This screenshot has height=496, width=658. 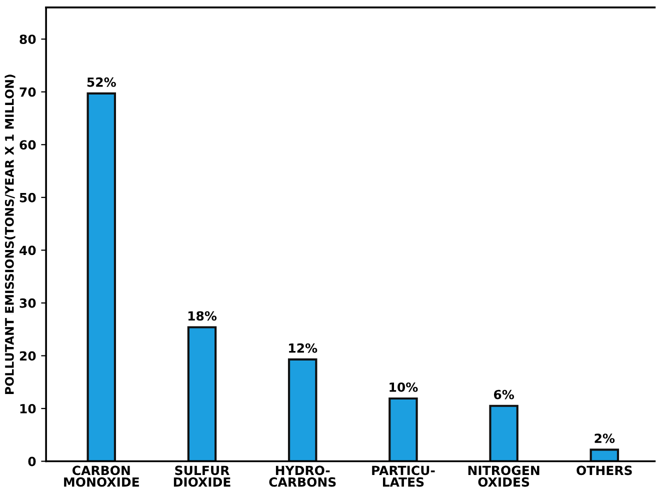 What do you see at coordinates (101, 82) in the screenshot?
I see `annotation: 52%` at bounding box center [101, 82].